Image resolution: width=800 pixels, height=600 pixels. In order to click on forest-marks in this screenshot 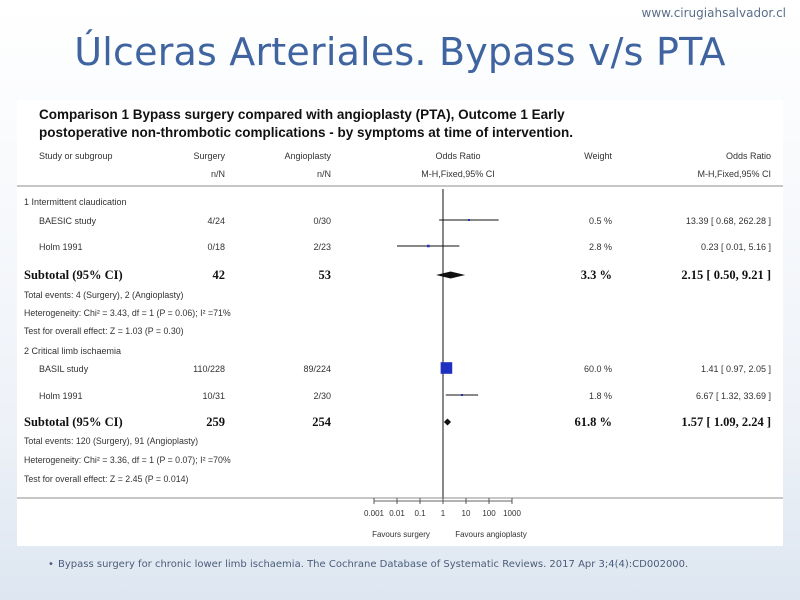, I will do `click(448, 322)`.